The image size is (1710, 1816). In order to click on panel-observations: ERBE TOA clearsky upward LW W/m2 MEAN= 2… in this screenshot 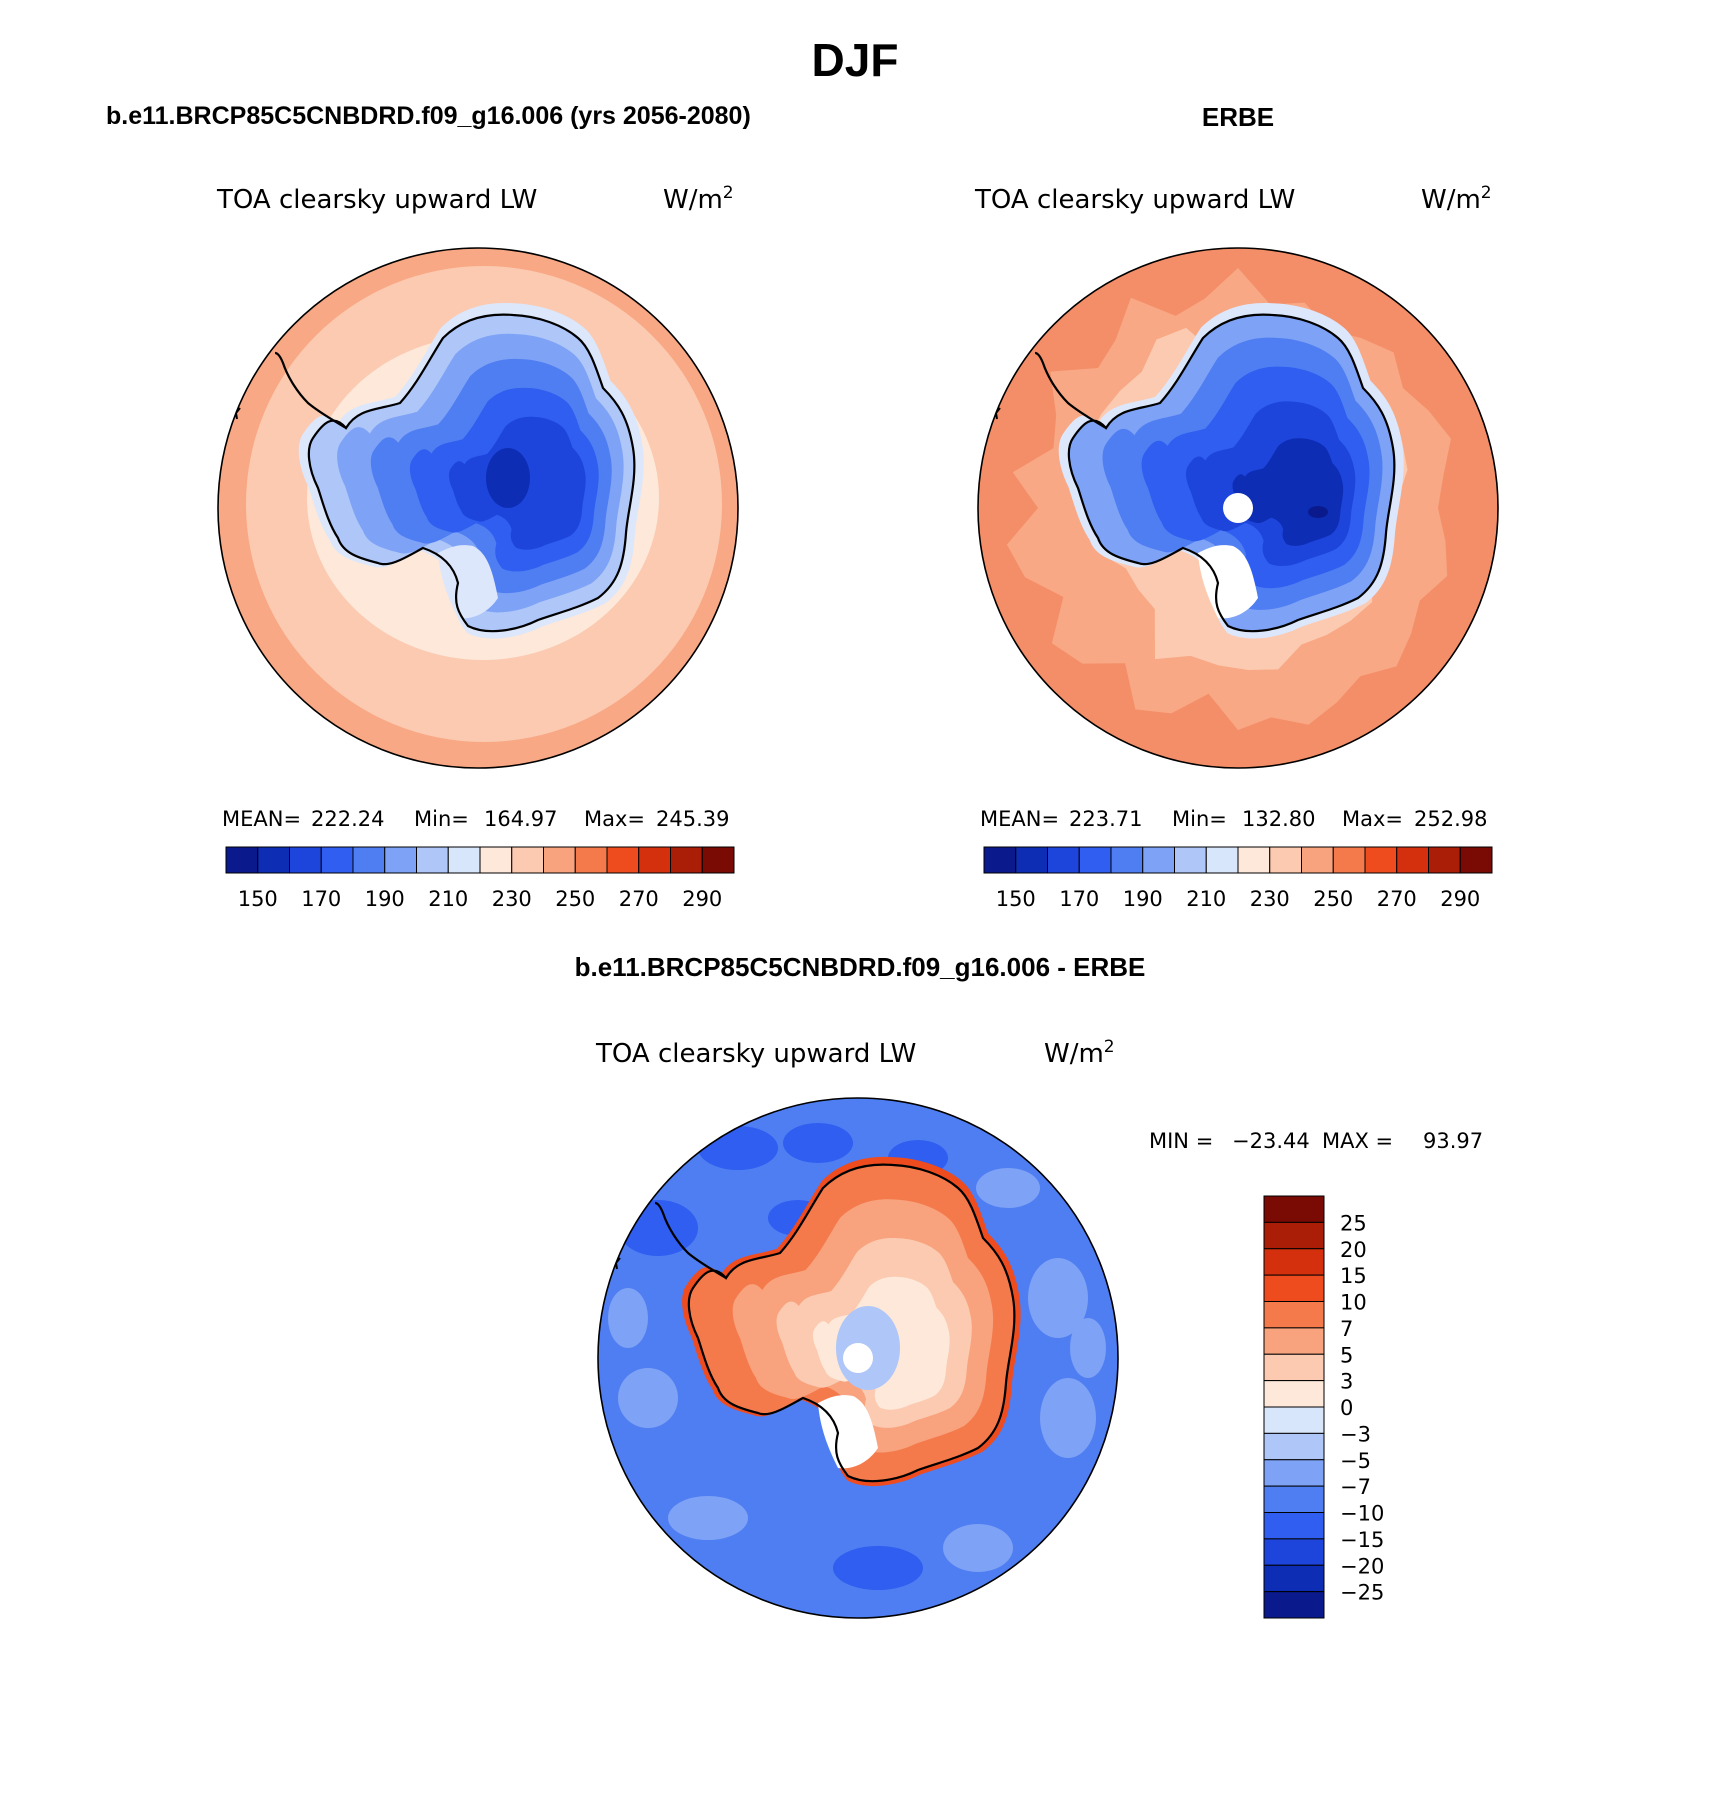, I will do `click(1236, 506)`.